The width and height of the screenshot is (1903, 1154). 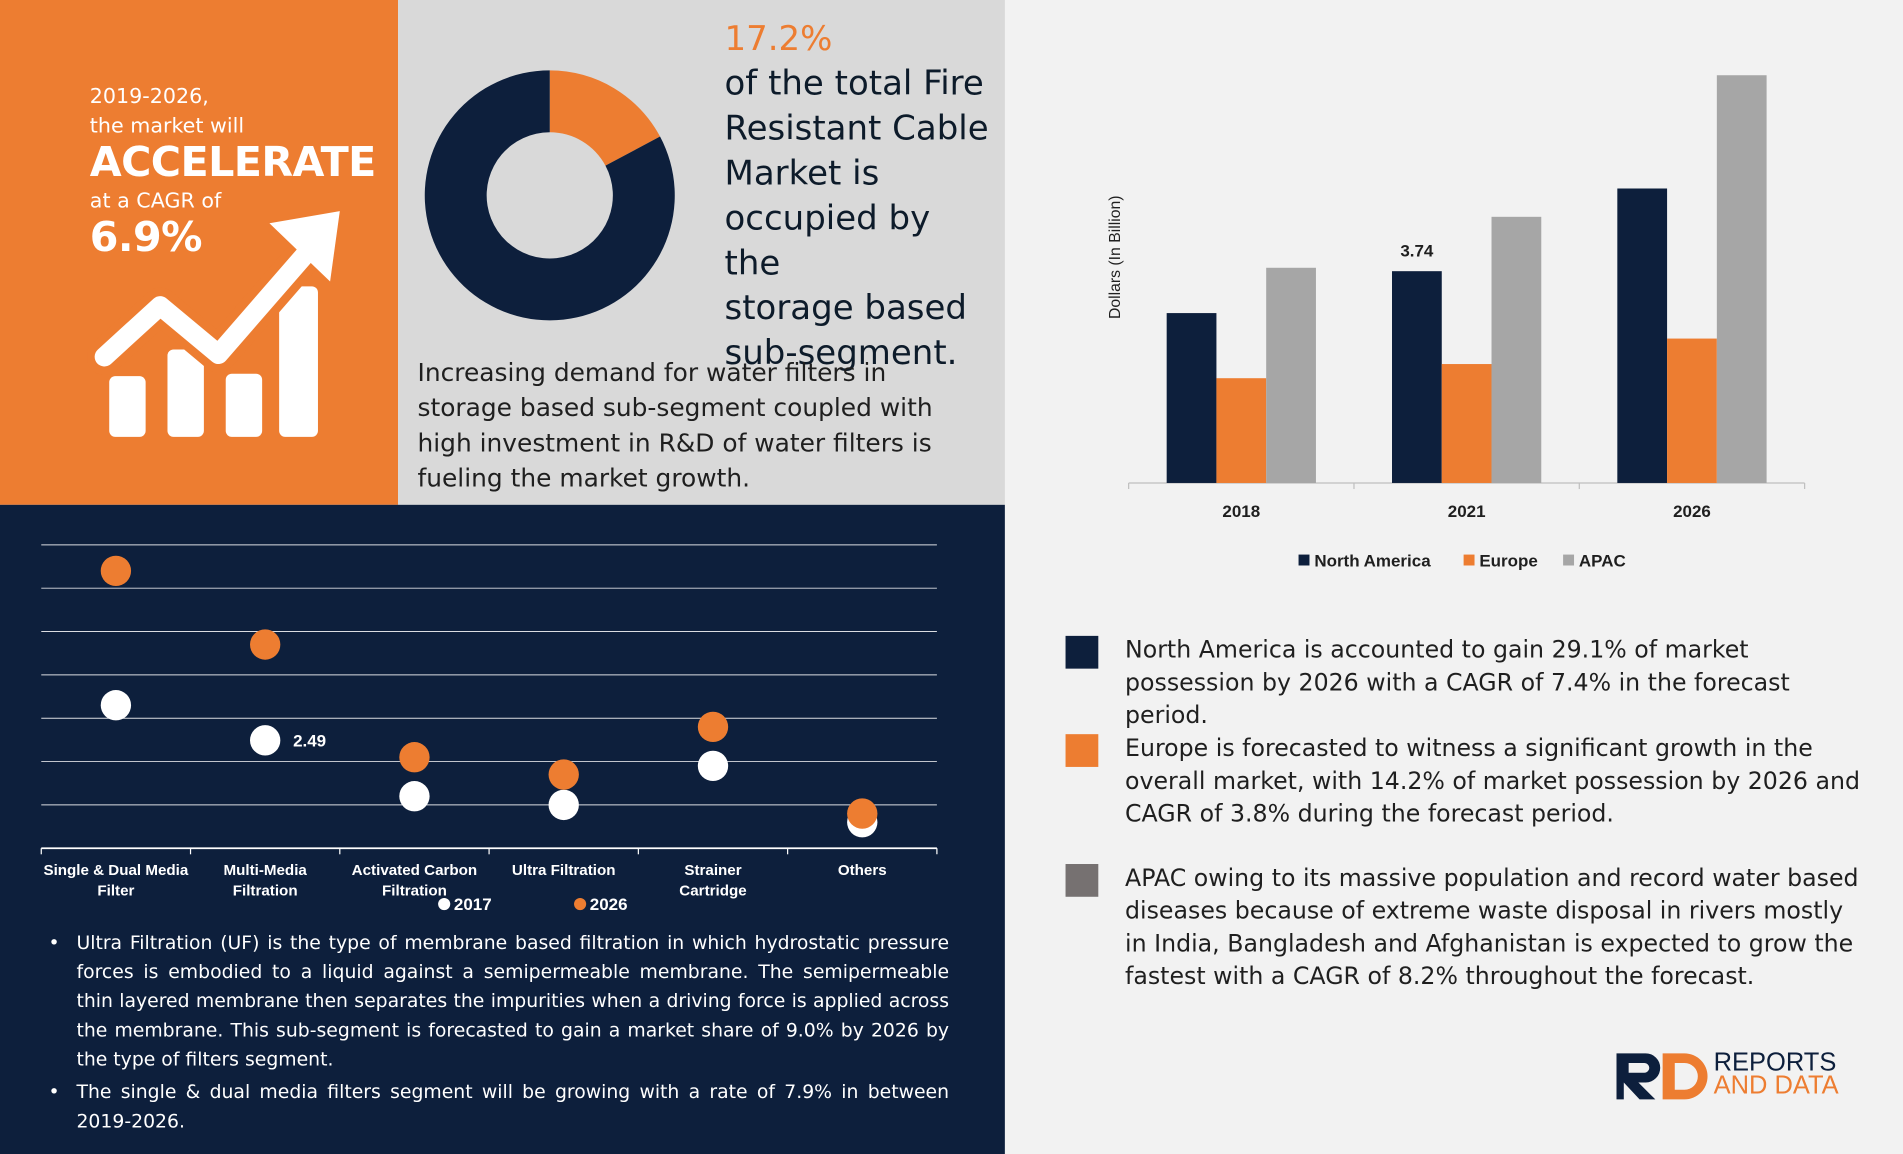 What do you see at coordinates (856, 128) in the screenshot?
I see `donut-description-line: Resistant Cable` at bounding box center [856, 128].